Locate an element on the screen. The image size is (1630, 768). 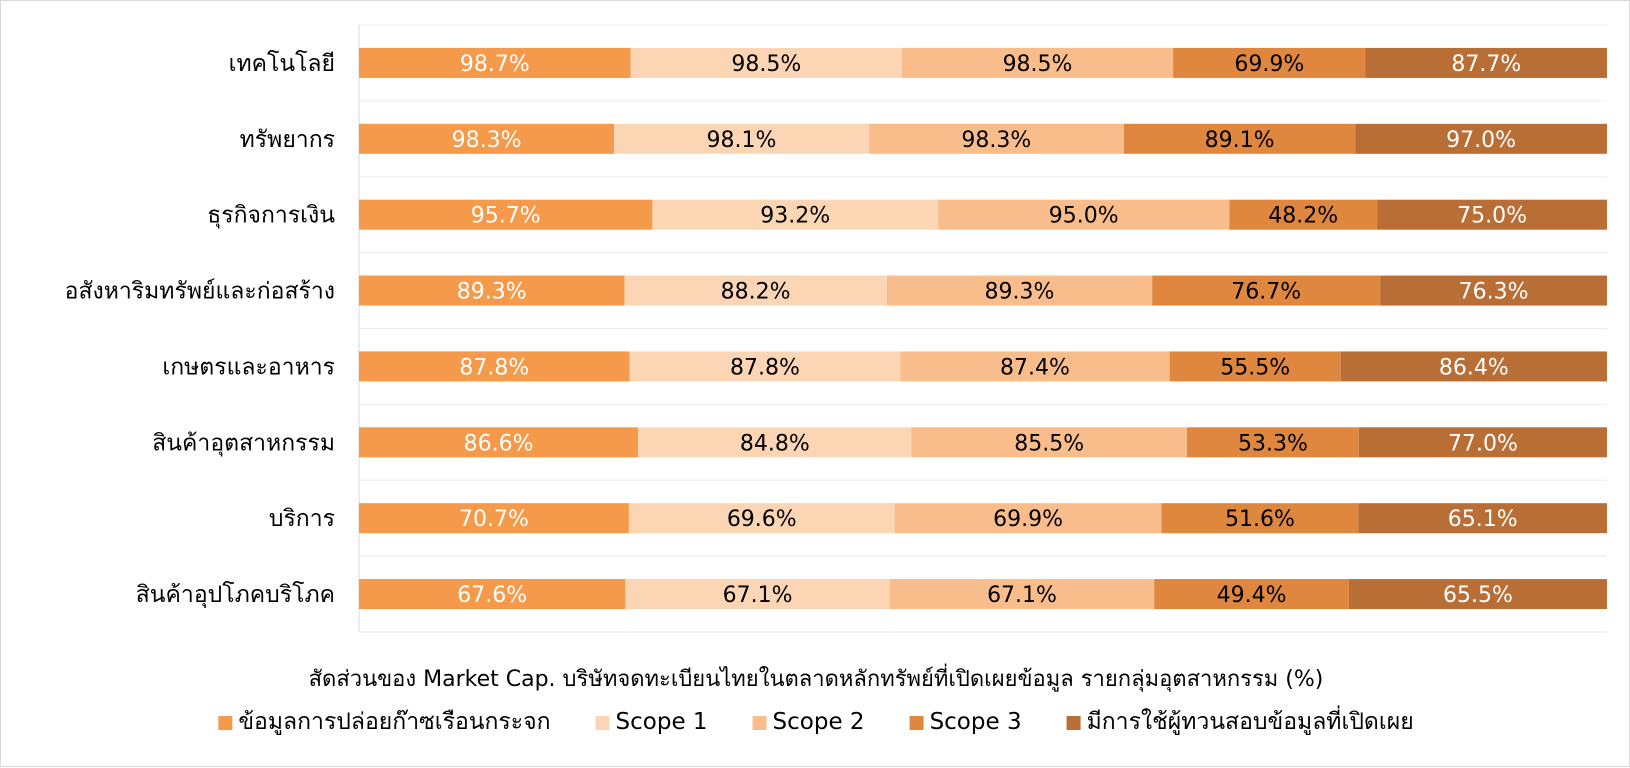
data-label: 76.7% is located at coordinates (1266, 292).